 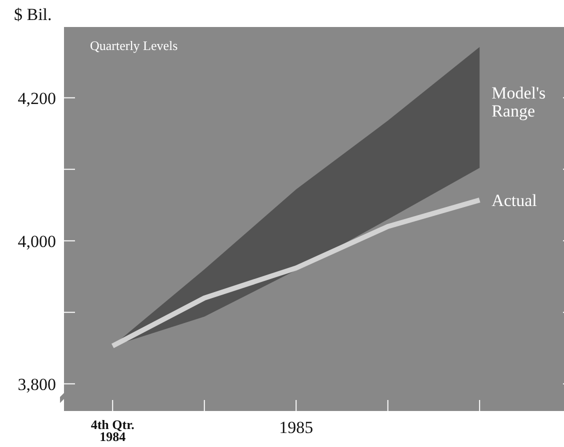 I want to click on y-tick-label: 3,800, so click(x=37, y=384).